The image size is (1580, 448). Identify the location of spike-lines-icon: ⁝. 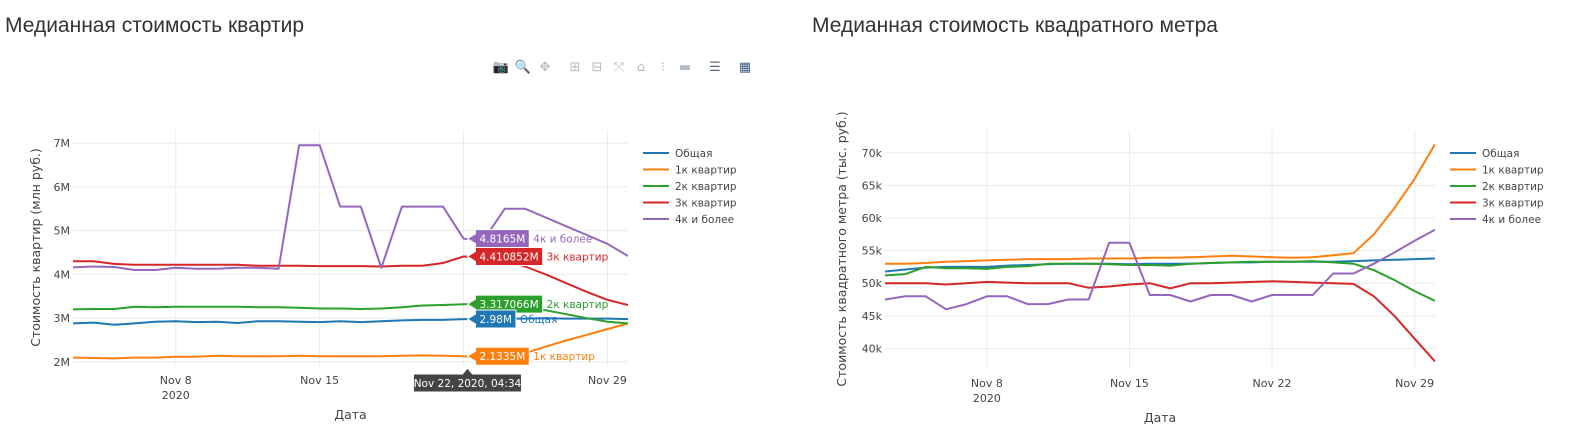
(663, 67).